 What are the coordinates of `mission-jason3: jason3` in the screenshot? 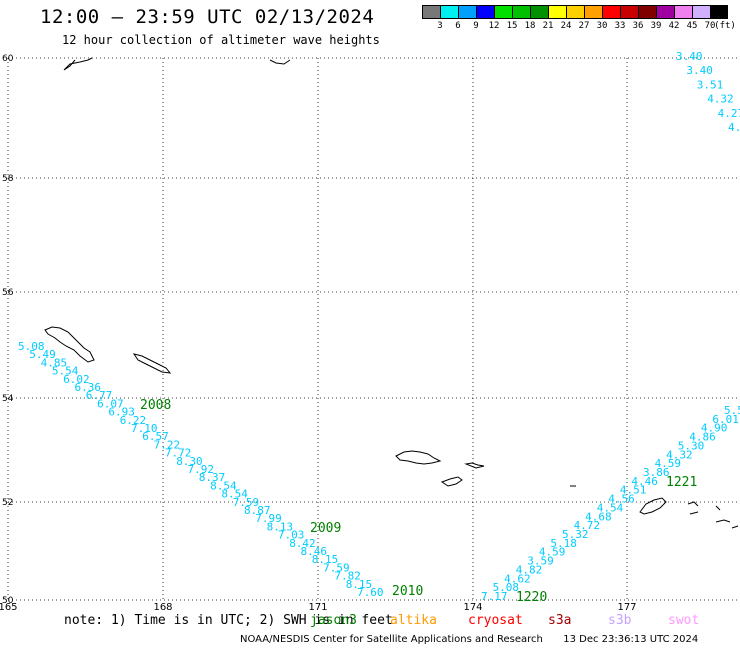 It's located at (333, 620).